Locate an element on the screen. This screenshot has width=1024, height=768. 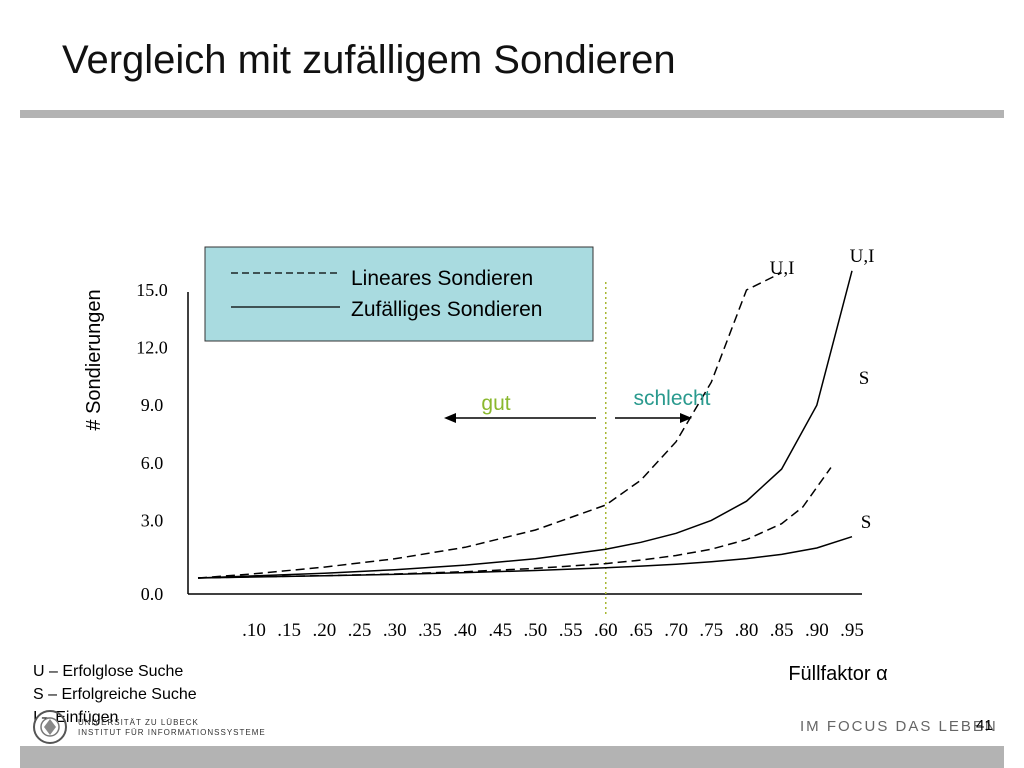
note-i: I – Einfügen is located at coordinates (76, 717).